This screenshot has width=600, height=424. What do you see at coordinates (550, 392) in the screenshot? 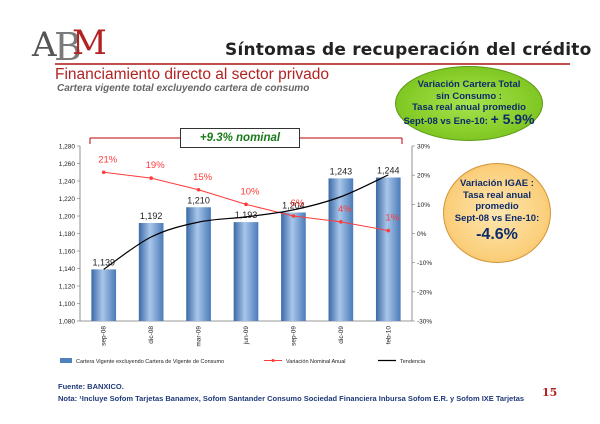
I see `page-number: 15` at bounding box center [550, 392].